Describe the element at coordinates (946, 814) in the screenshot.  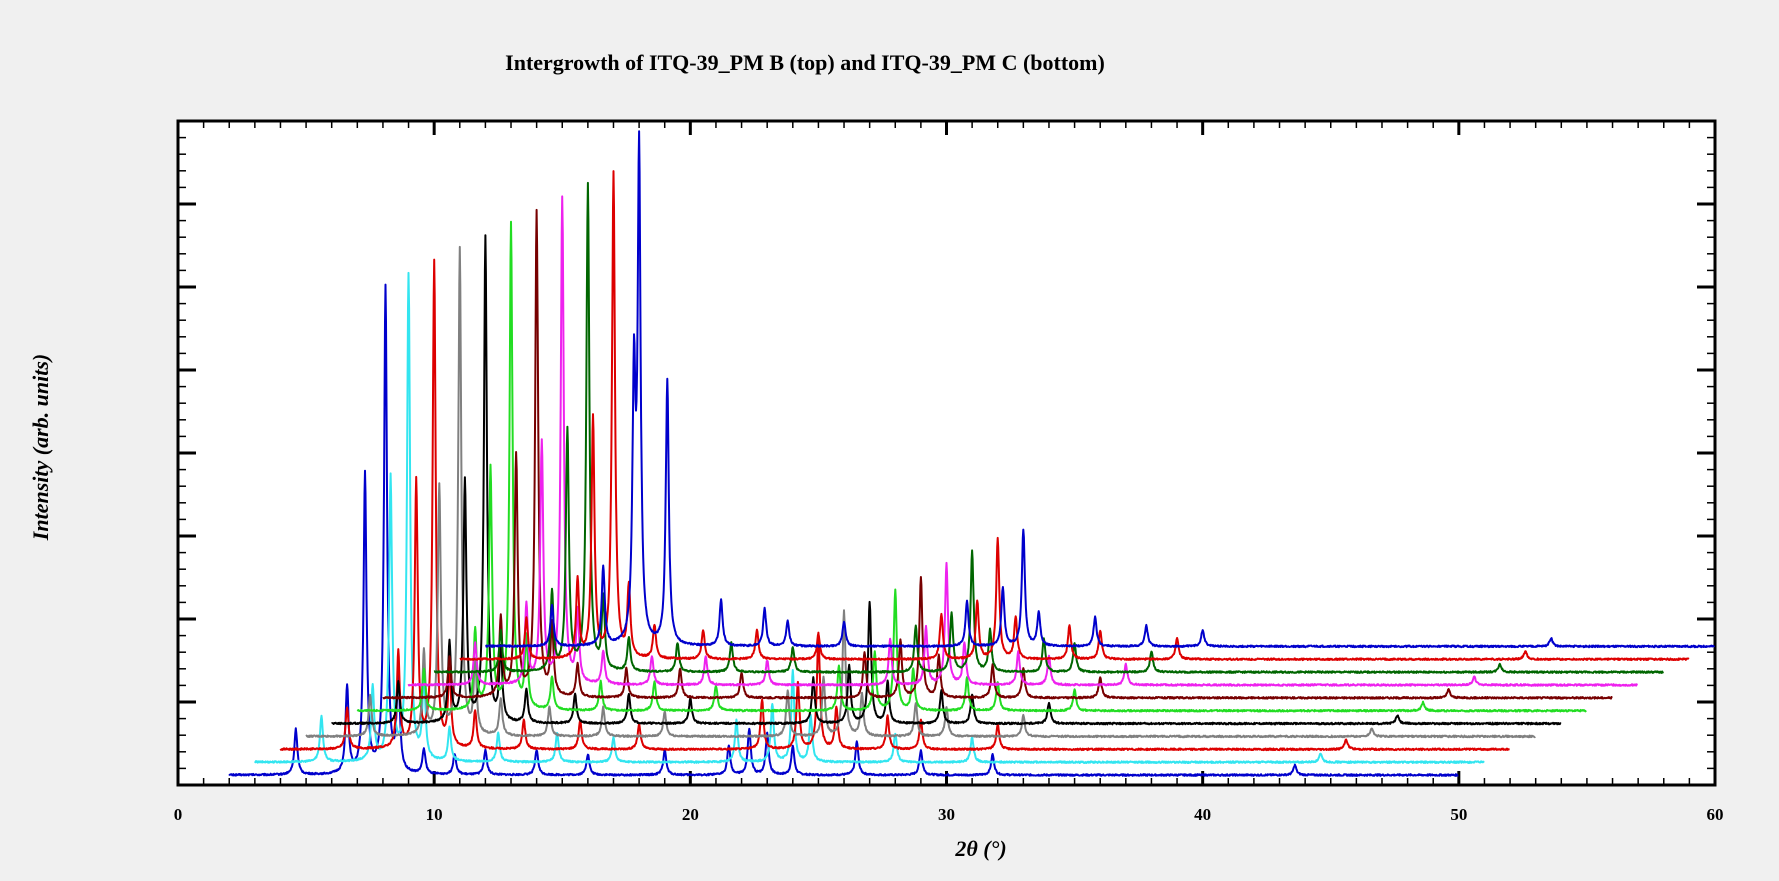
I see `x-tick-label: 30` at that location.